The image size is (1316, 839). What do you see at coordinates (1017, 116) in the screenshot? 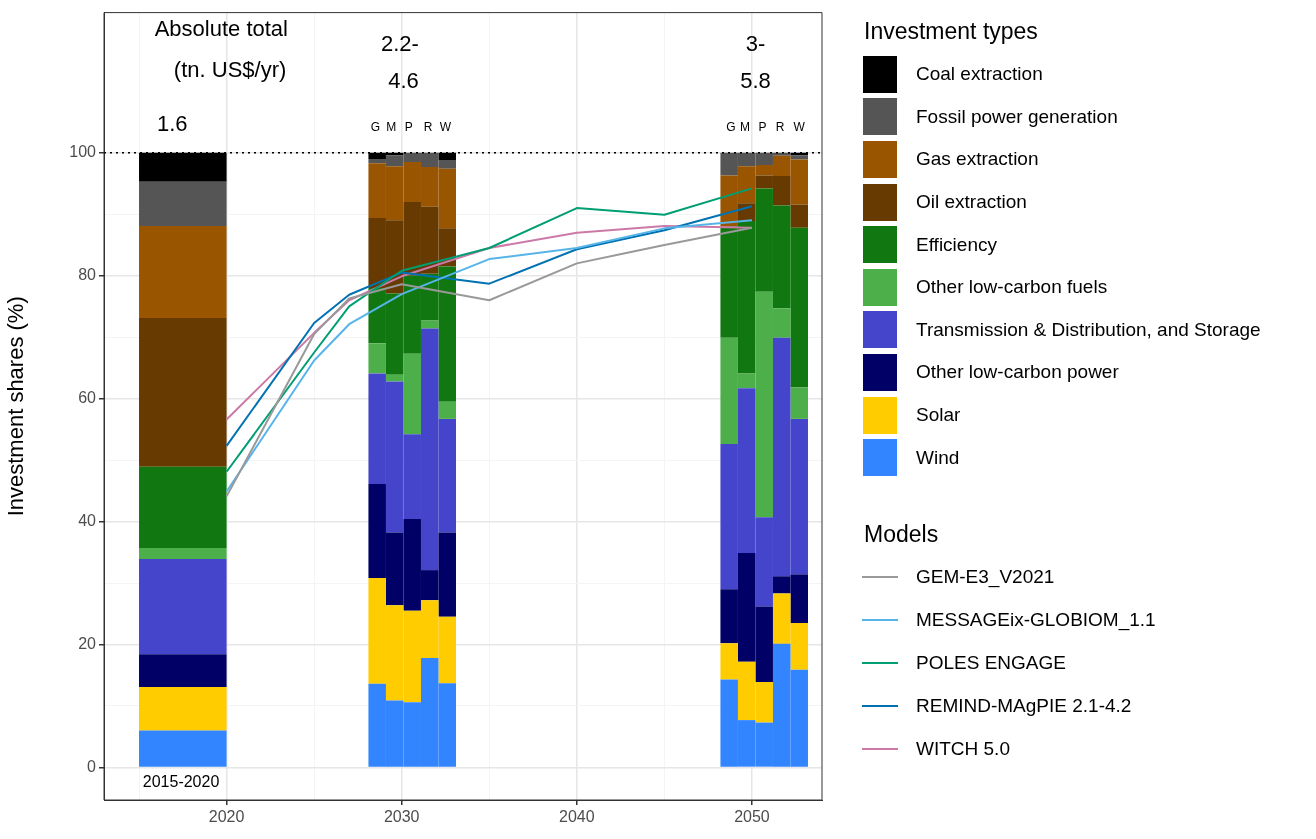
I see `legend-label: Fossil power generation` at bounding box center [1017, 116].